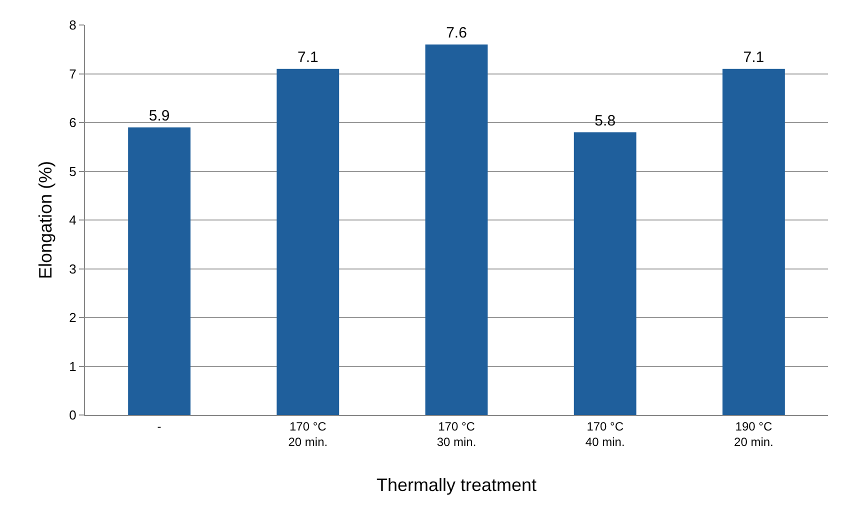 This screenshot has width=843, height=525. What do you see at coordinates (159, 426) in the screenshot?
I see `x-tick-label: -` at bounding box center [159, 426].